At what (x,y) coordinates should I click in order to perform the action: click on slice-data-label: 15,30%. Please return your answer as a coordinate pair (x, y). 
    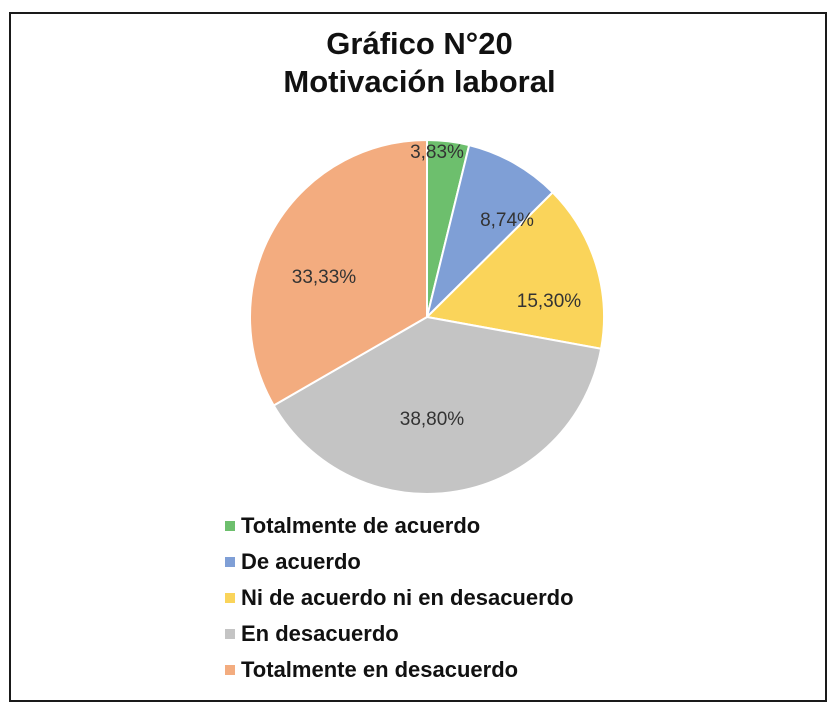
    Looking at the image, I should click on (549, 301).